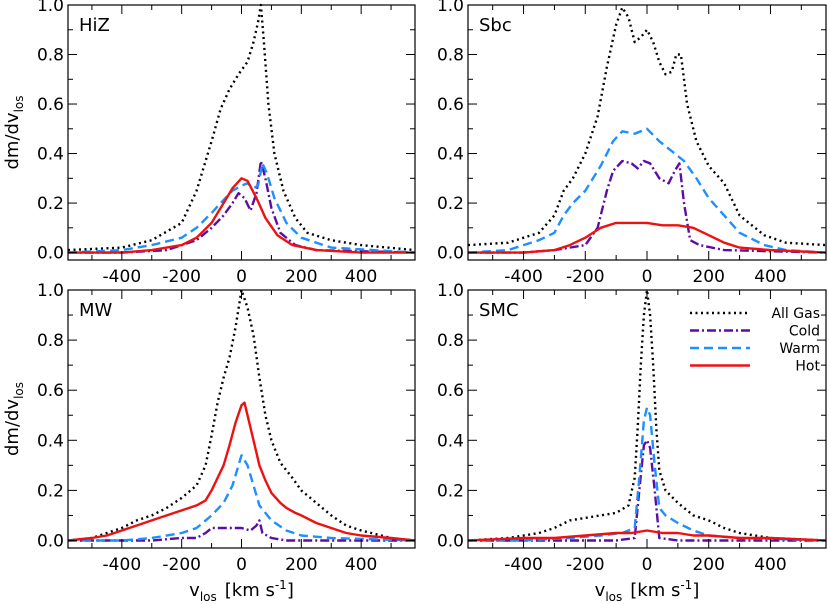 Image resolution: width=830 pixels, height=604 pixels. I want to click on legend-label: Hot, so click(807, 367).